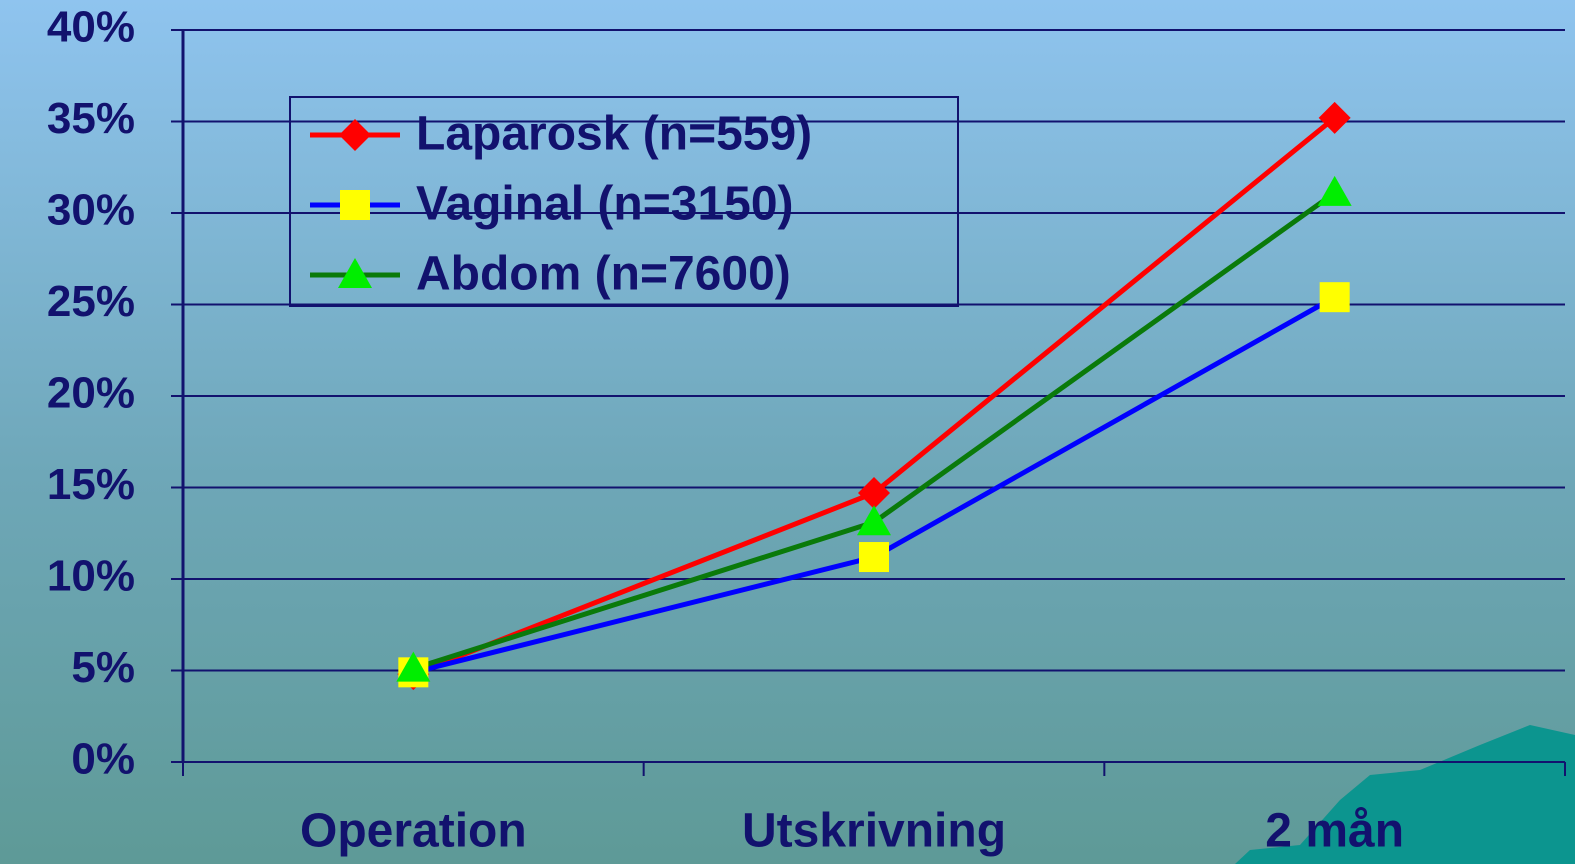  What do you see at coordinates (91, 118) in the screenshot?
I see `y-tick-label: 35%` at bounding box center [91, 118].